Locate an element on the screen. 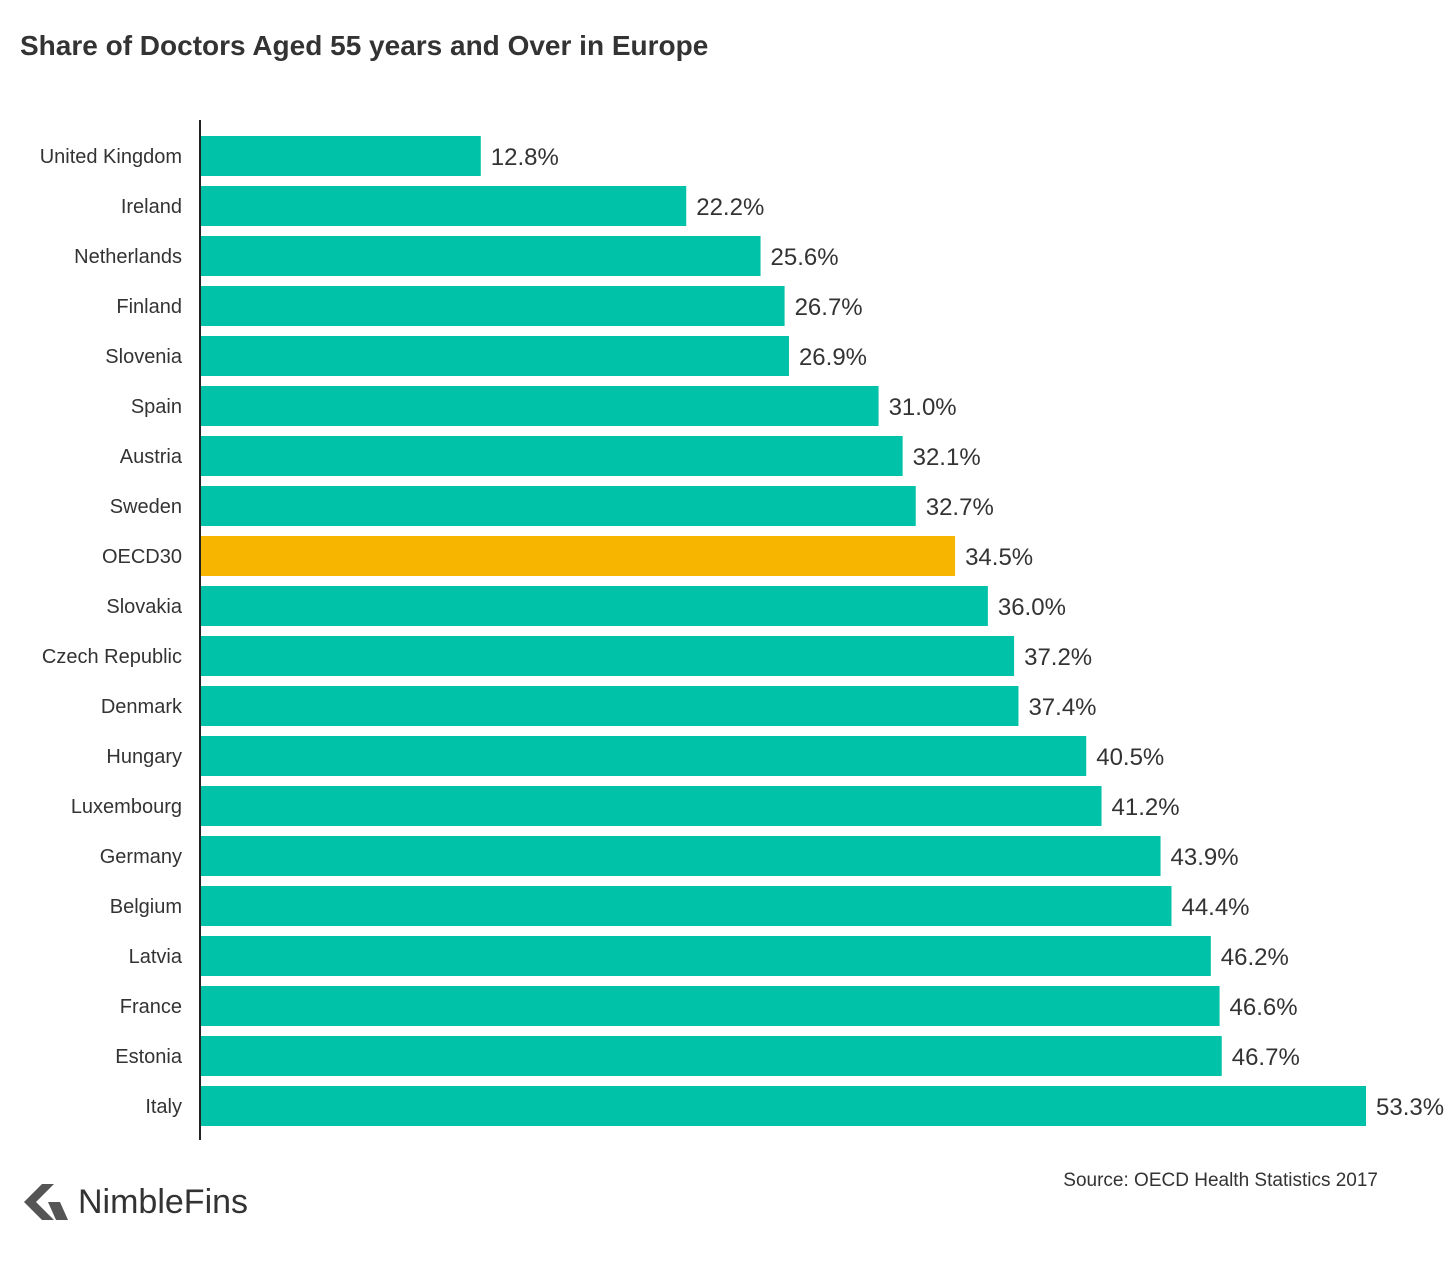 The image size is (1446, 1278). brand-name: NimbleFins is located at coordinates (163, 1201).